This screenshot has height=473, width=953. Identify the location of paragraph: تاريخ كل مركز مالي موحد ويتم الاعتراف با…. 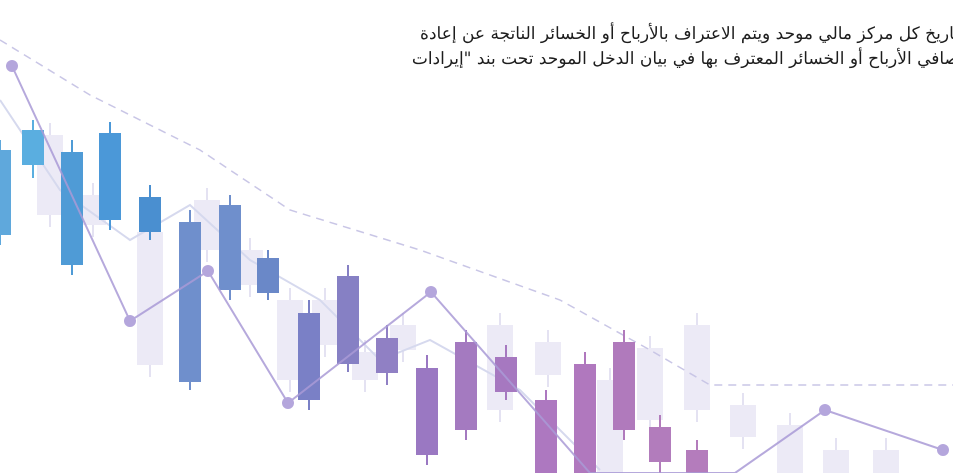
(682, 39).